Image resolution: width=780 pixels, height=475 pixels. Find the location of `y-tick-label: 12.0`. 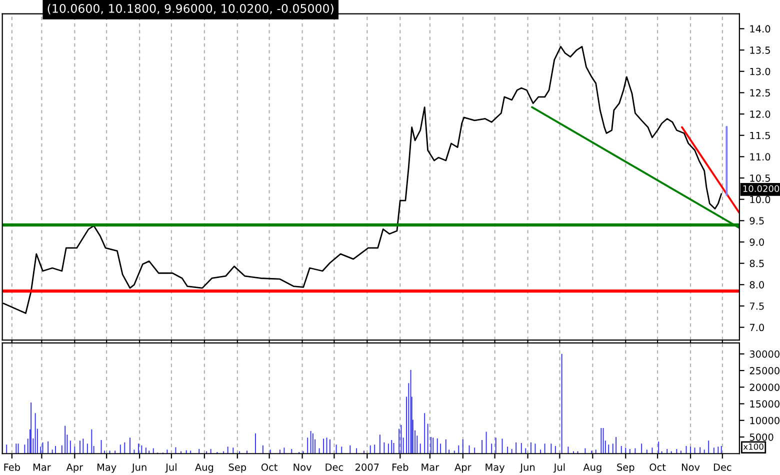

y-tick-label: 12.0 is located at coordinates (760, 114).